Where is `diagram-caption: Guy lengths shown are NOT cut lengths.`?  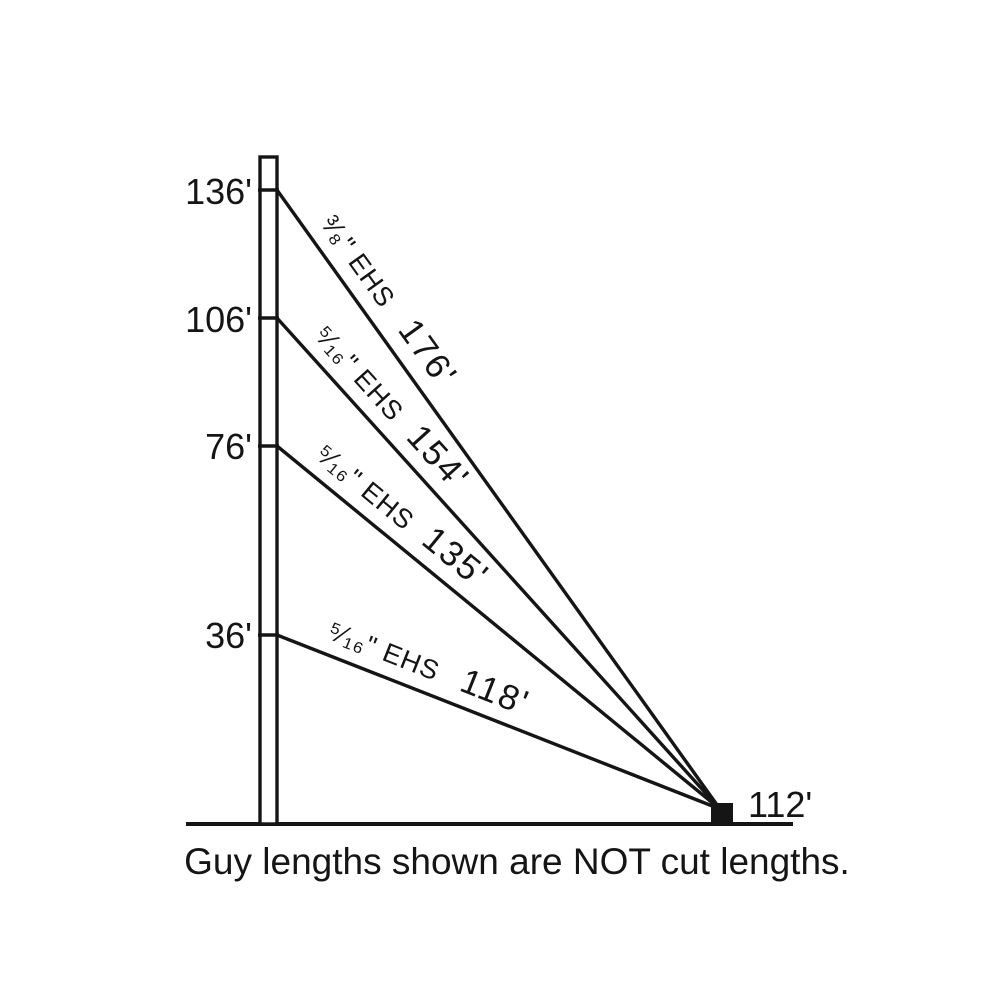 diagram-caption: Guy lengths shown are NOT cut lengths. is located at coordinates (517, 861).